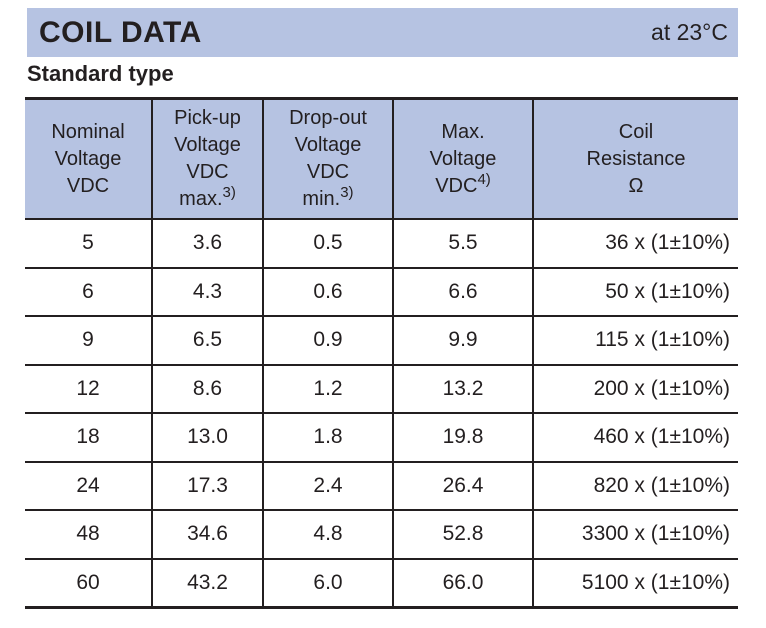 The image size is (766, 628). I want to click on cell-max-voltage: 19.8, so click(463, 437).